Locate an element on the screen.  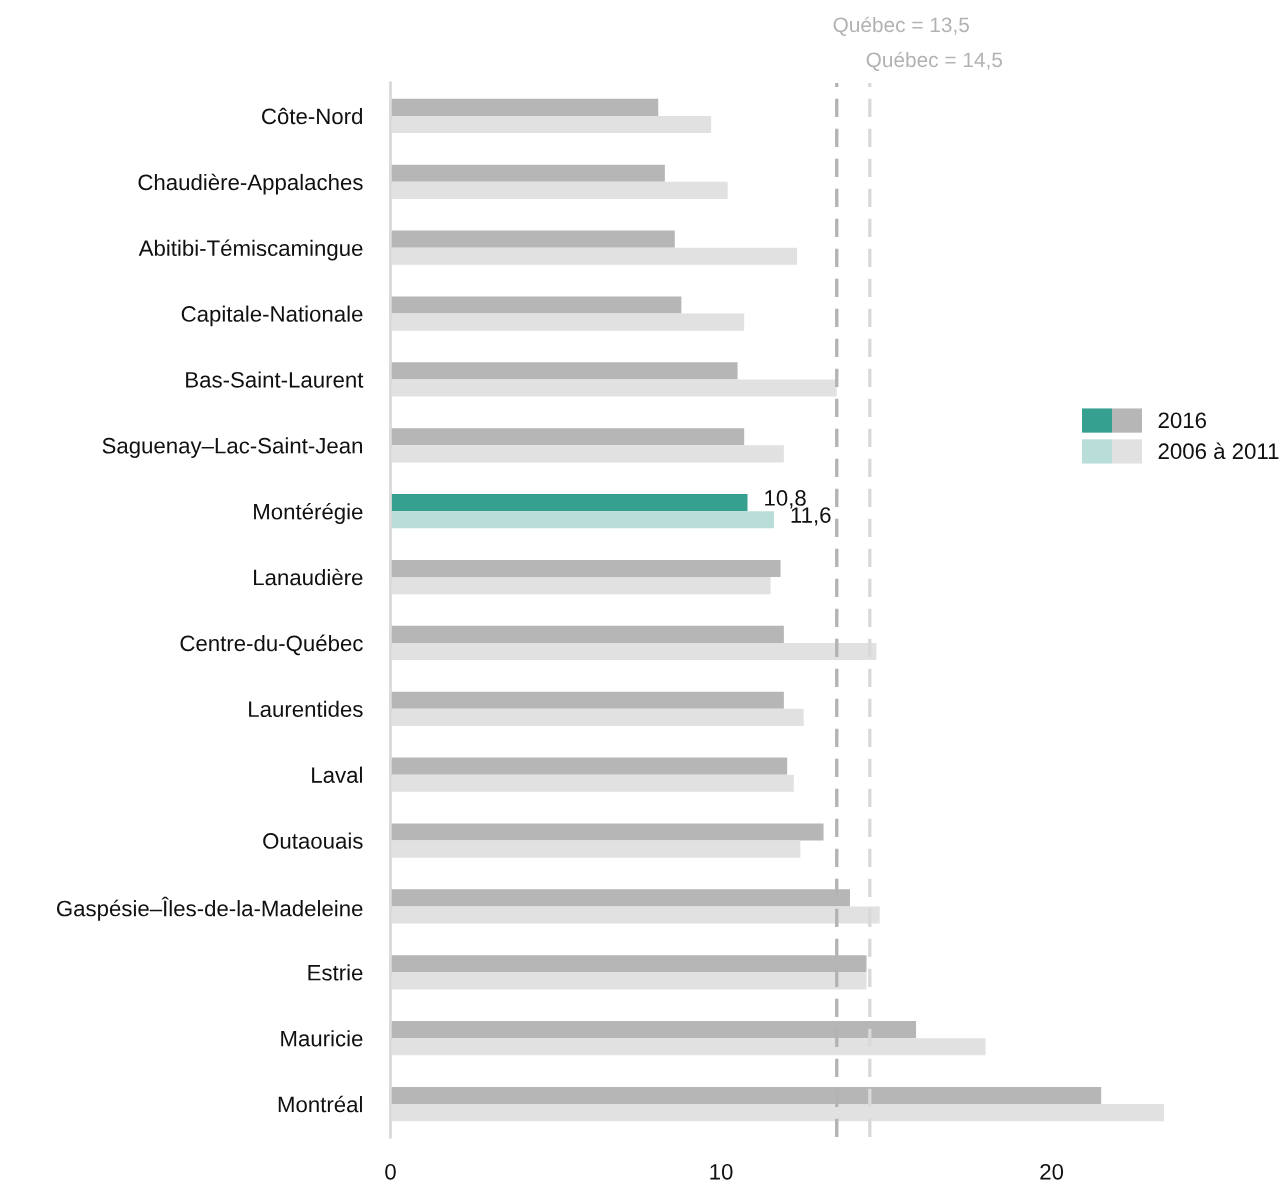
legend-label: 2016 is located at coordinates (1182, 420).